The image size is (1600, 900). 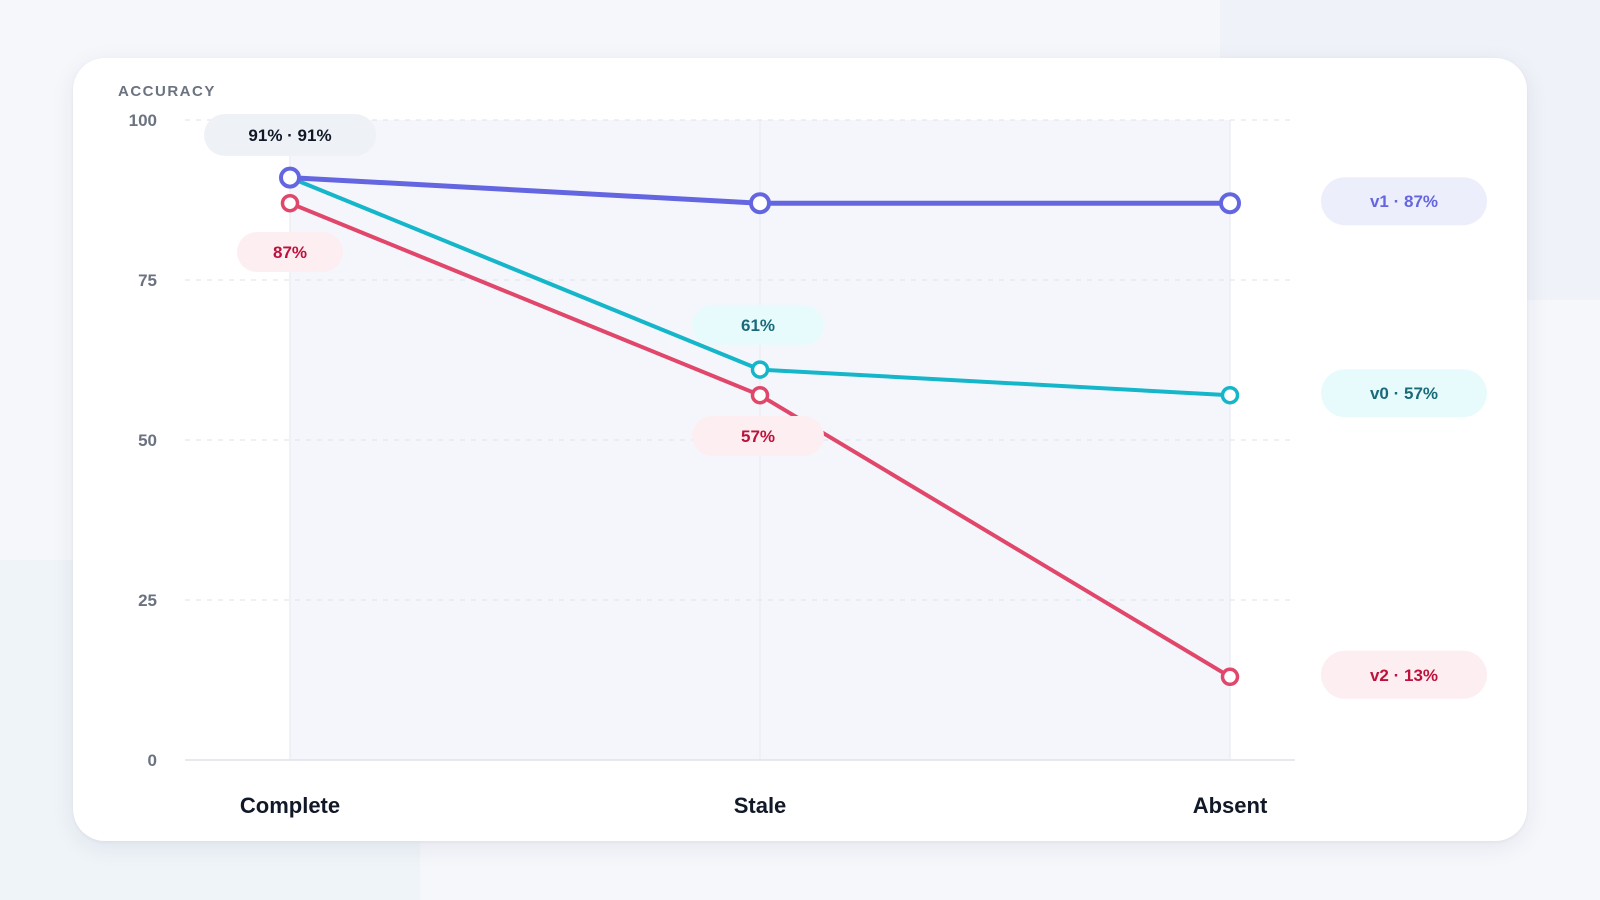 What do you see at coordinates (1230, 805) in the screenshot?
I see `x-tick-label: Absent` at bounding box center [1230, 805].